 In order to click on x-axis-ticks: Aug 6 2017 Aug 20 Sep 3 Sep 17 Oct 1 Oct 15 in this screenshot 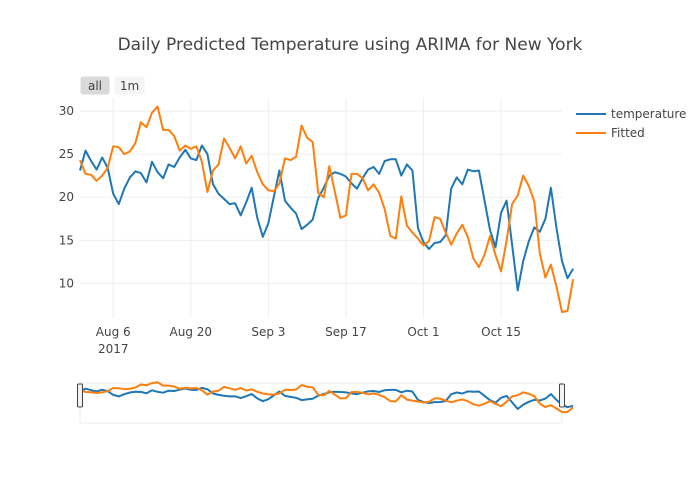, I will do `click(308, 340)`.